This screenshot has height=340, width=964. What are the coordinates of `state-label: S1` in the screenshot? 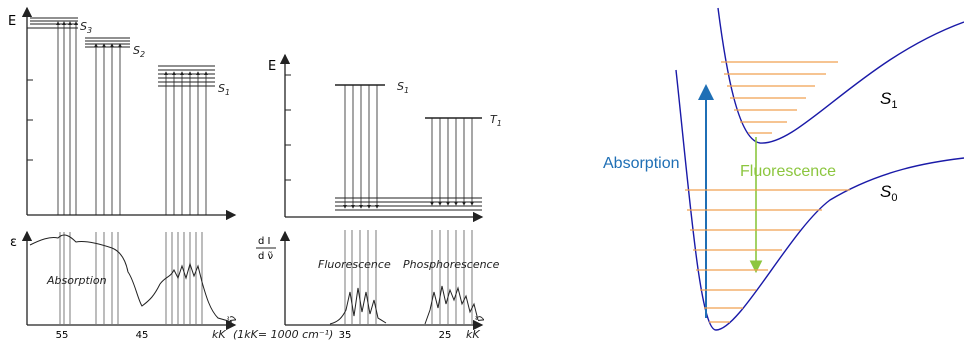 It's located at (888, 100).